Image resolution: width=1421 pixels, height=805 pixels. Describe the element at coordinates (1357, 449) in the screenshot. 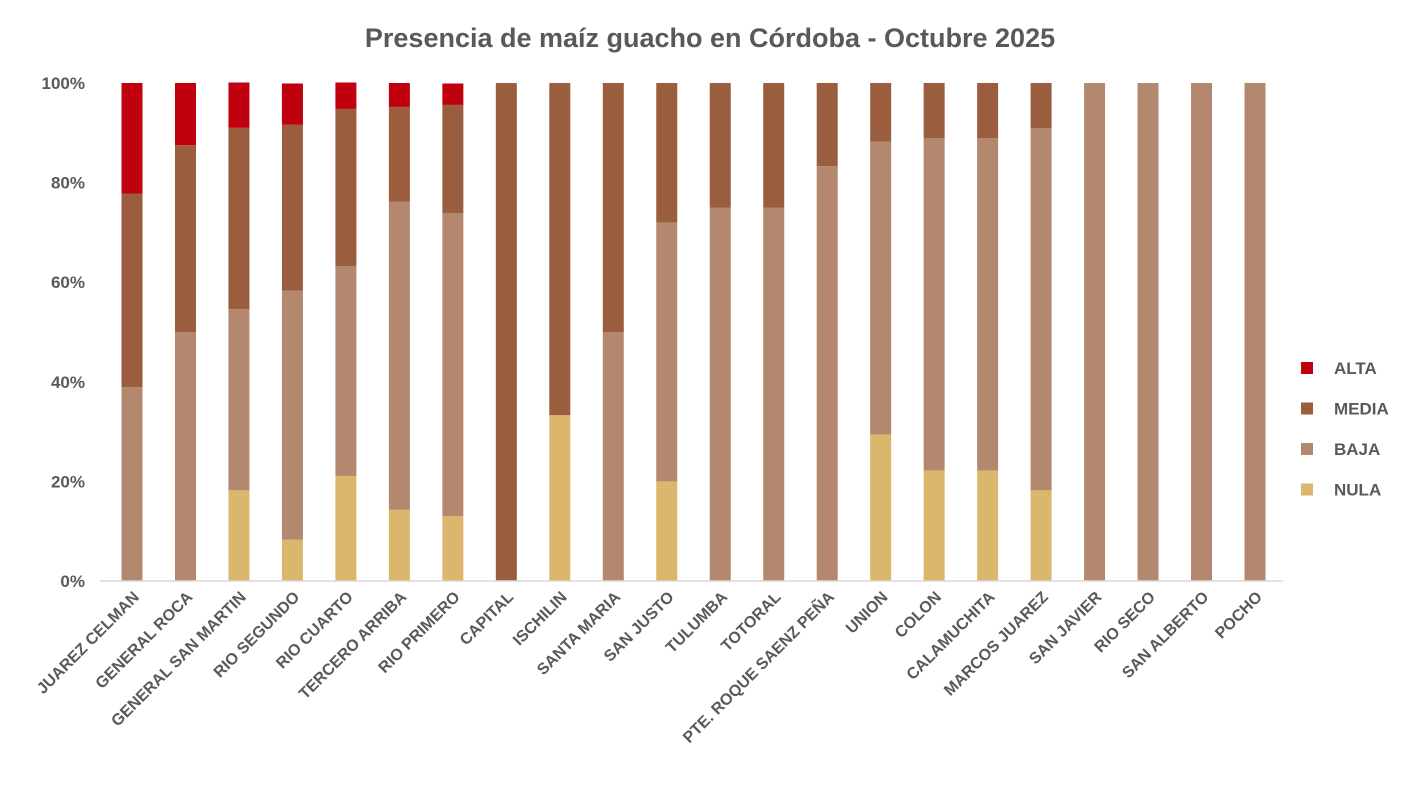

I see `legend-label-baja: BAJA` at that location.